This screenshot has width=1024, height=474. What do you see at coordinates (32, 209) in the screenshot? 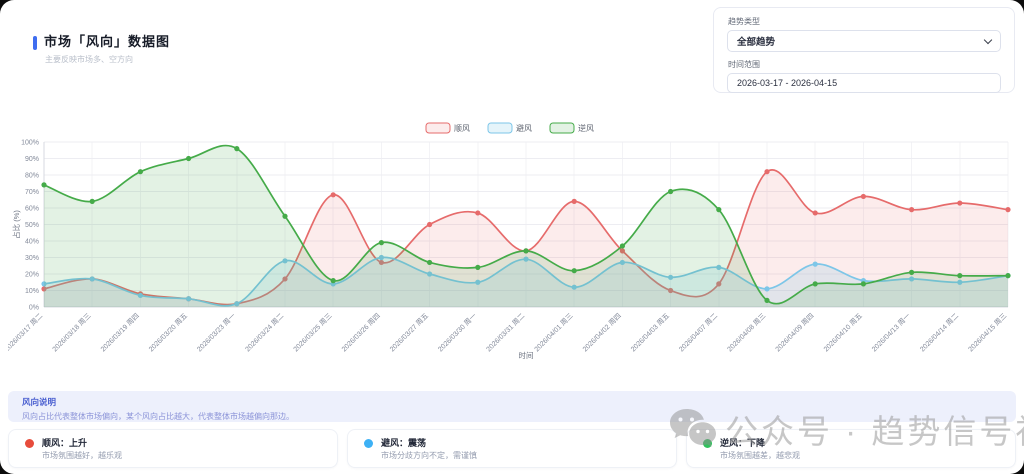
I see `svg-text: 60%` at bounding box center [32, 209].